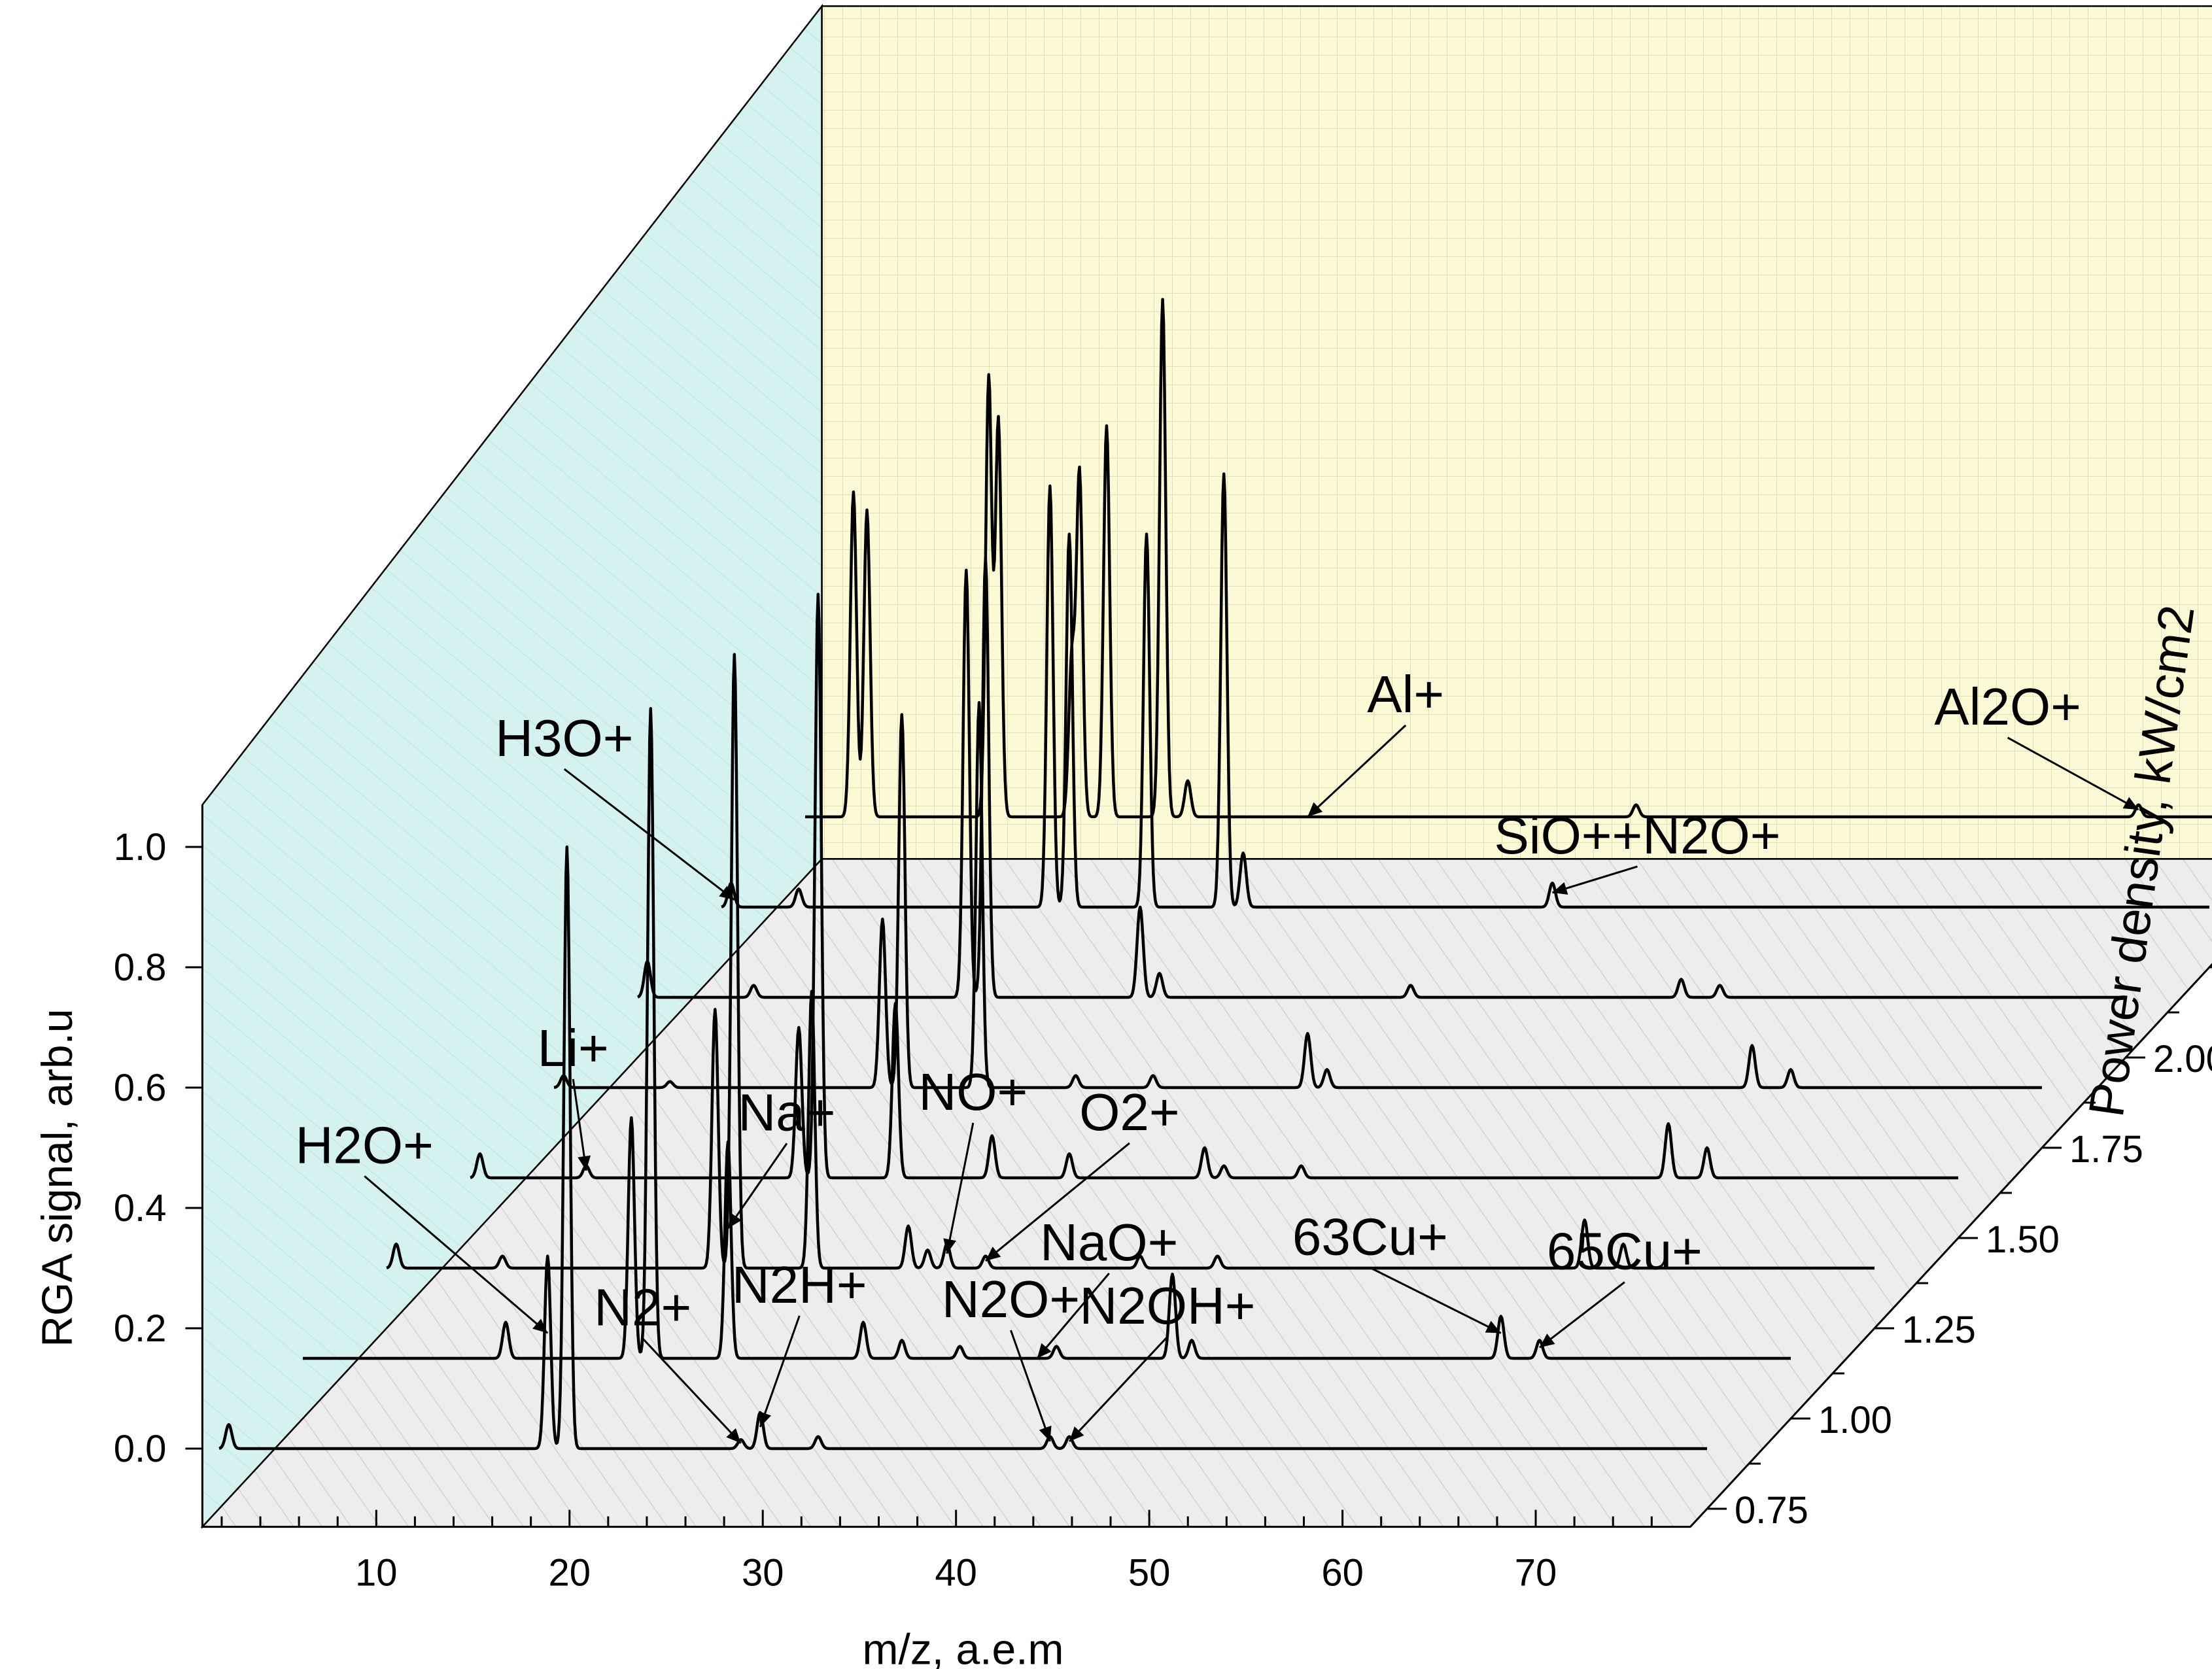  Describe the element at coordinates (1624, 1251) in the screenshot. I see `annotation-label: 65Cu+` at that location.